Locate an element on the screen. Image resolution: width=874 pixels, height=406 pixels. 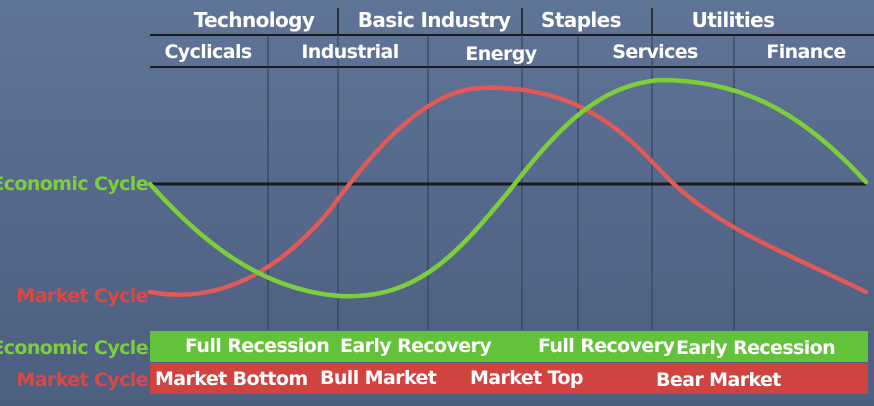
phase-bear-market: Bear Market is located at coordinates (718, 380).